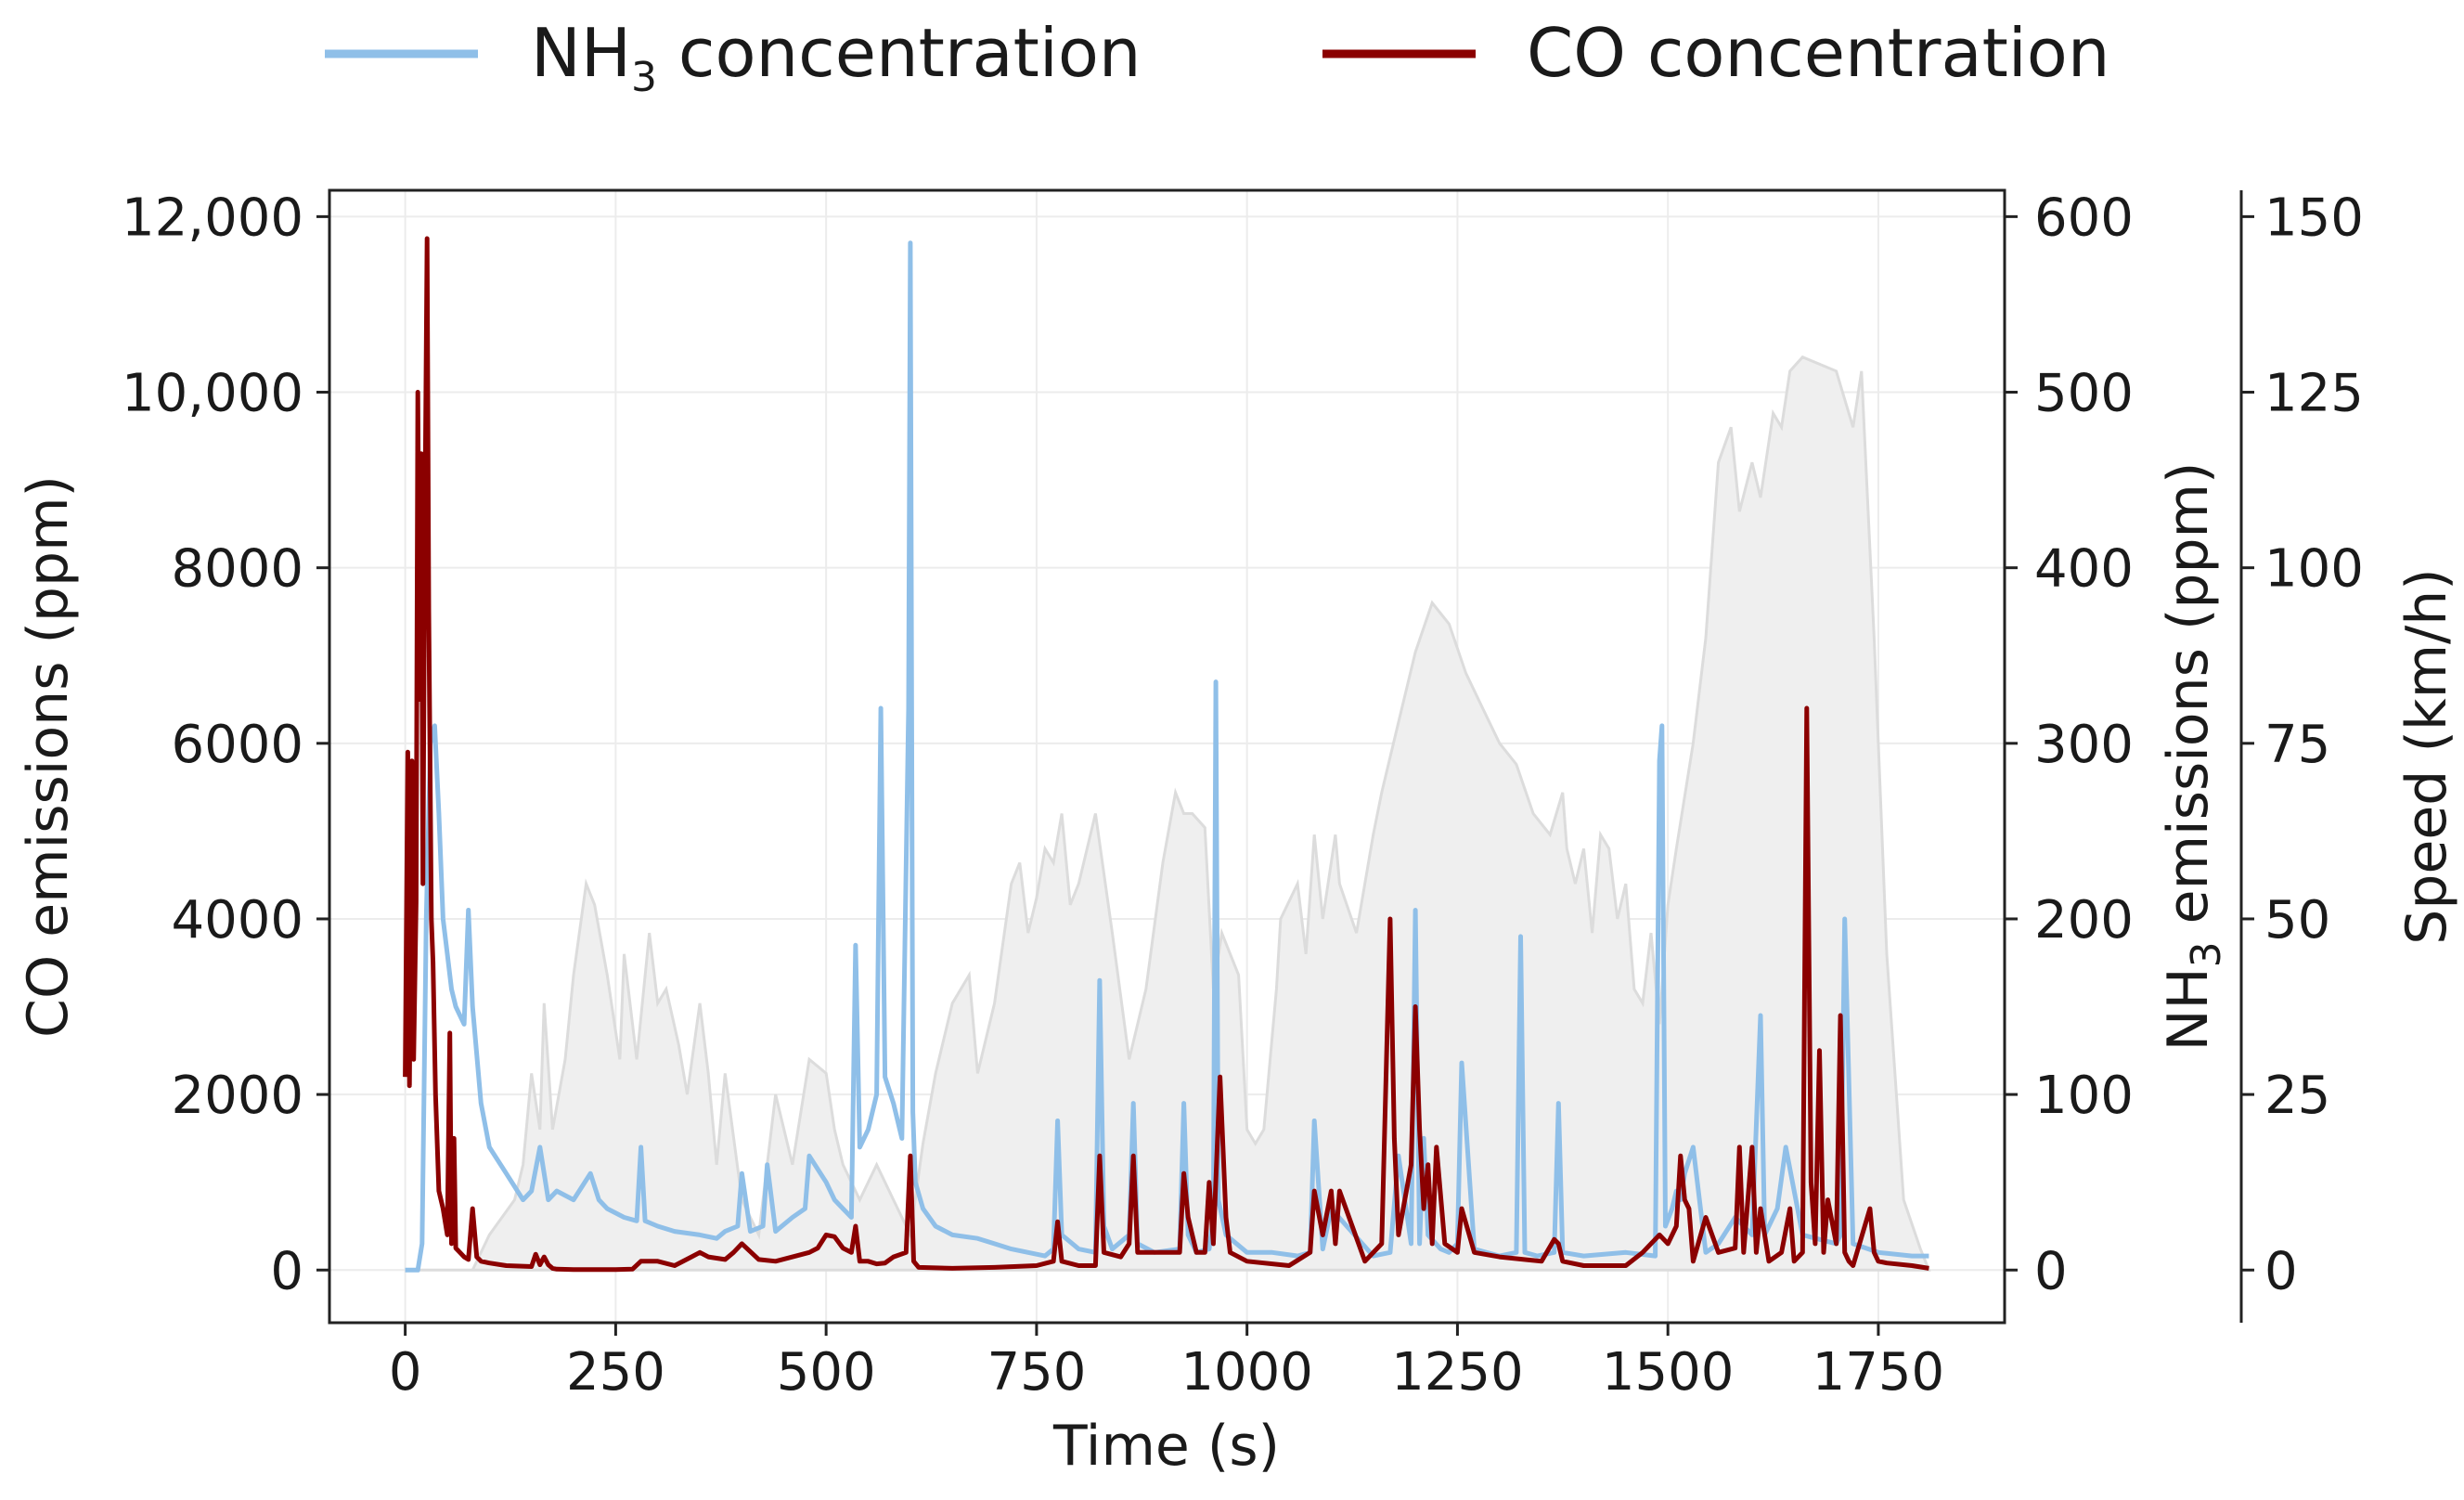 The width and height of the screenshot is (2464, 1500). Describe the element at coordinates (1037, 1372) in the screenshot. I see `x-tick-label: 750` at that location.